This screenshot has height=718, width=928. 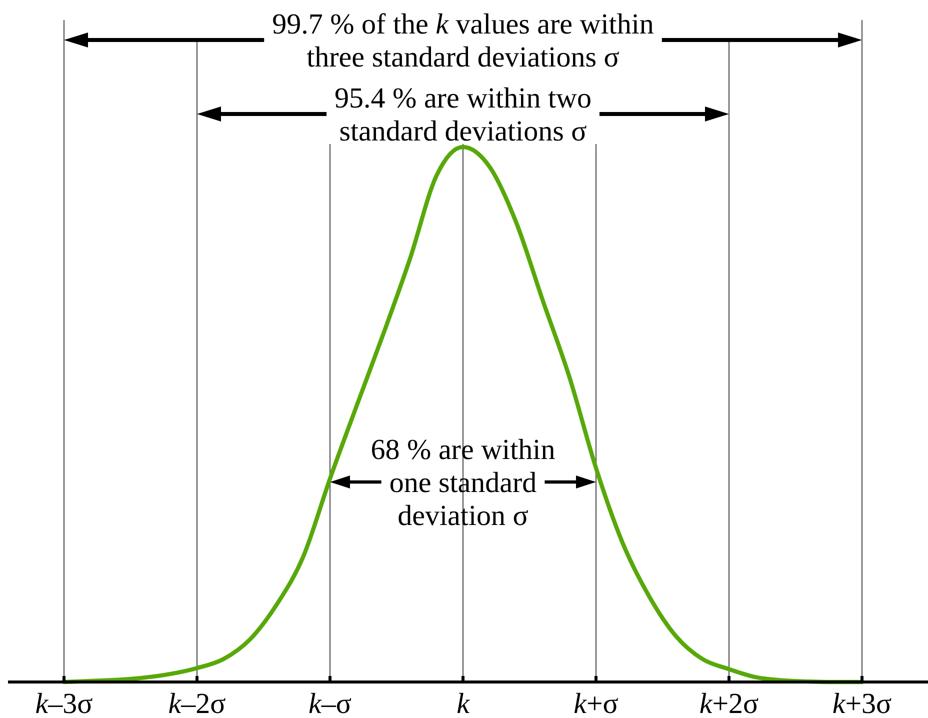 What do you see at coordinates (729, 703) in the screenshot?
I see `x-tick-label: k+2σ` at bounding box center [729, 703].